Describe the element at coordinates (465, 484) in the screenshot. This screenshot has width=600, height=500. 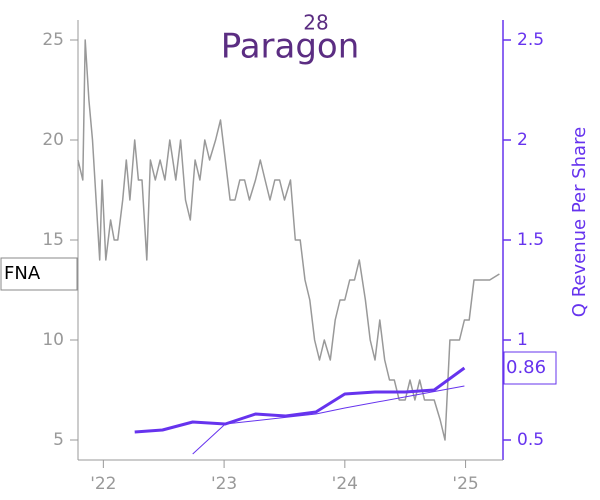
I see `x-tick-label: '25` at that location.